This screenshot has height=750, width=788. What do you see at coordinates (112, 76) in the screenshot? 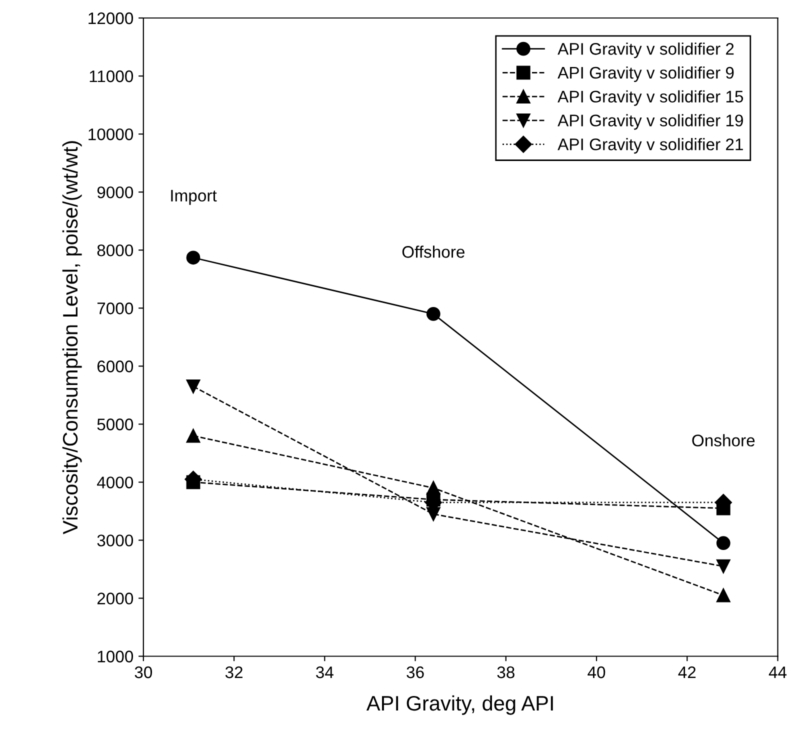
I see `y-tick-label: 11000` at bounding box center [112, 76].